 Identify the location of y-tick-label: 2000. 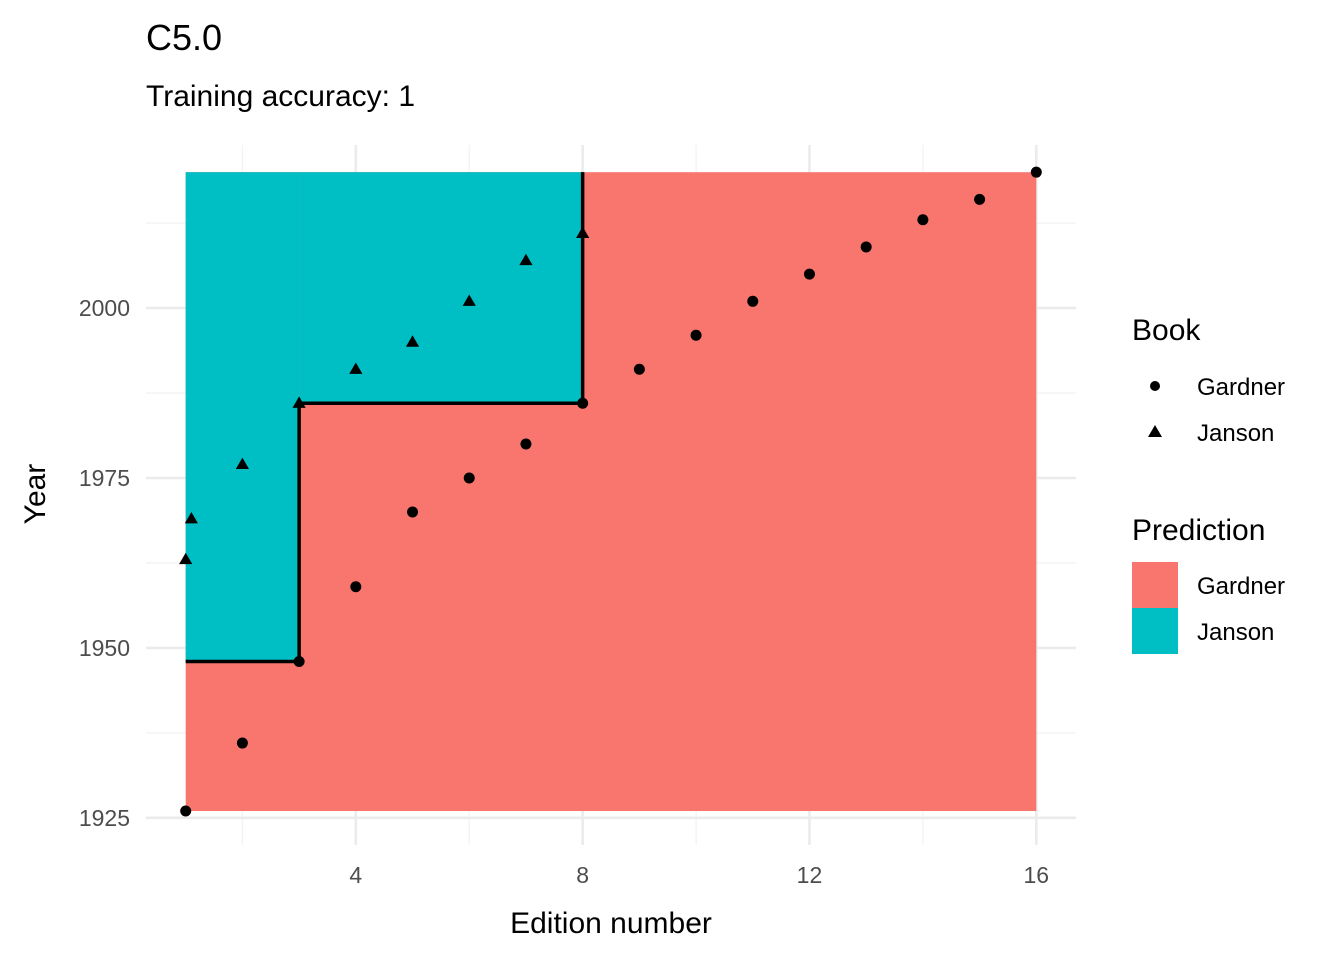
(104, 308).